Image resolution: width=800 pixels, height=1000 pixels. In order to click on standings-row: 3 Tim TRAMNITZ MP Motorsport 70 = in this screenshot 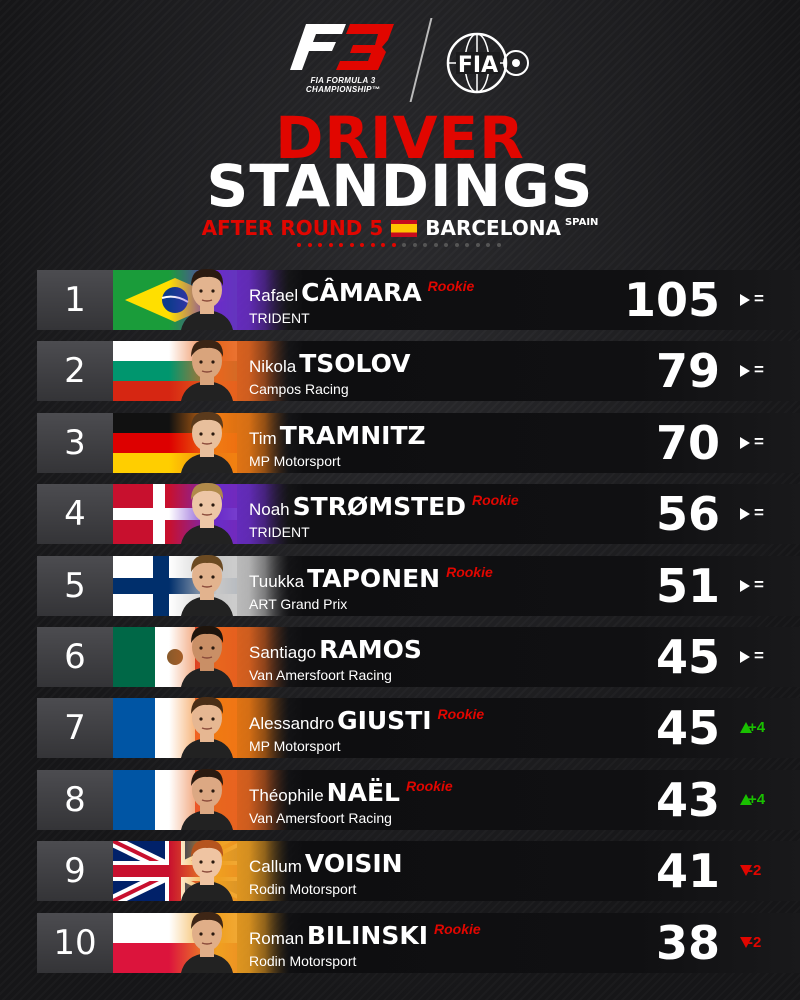, I will do `click(418, 442)`.